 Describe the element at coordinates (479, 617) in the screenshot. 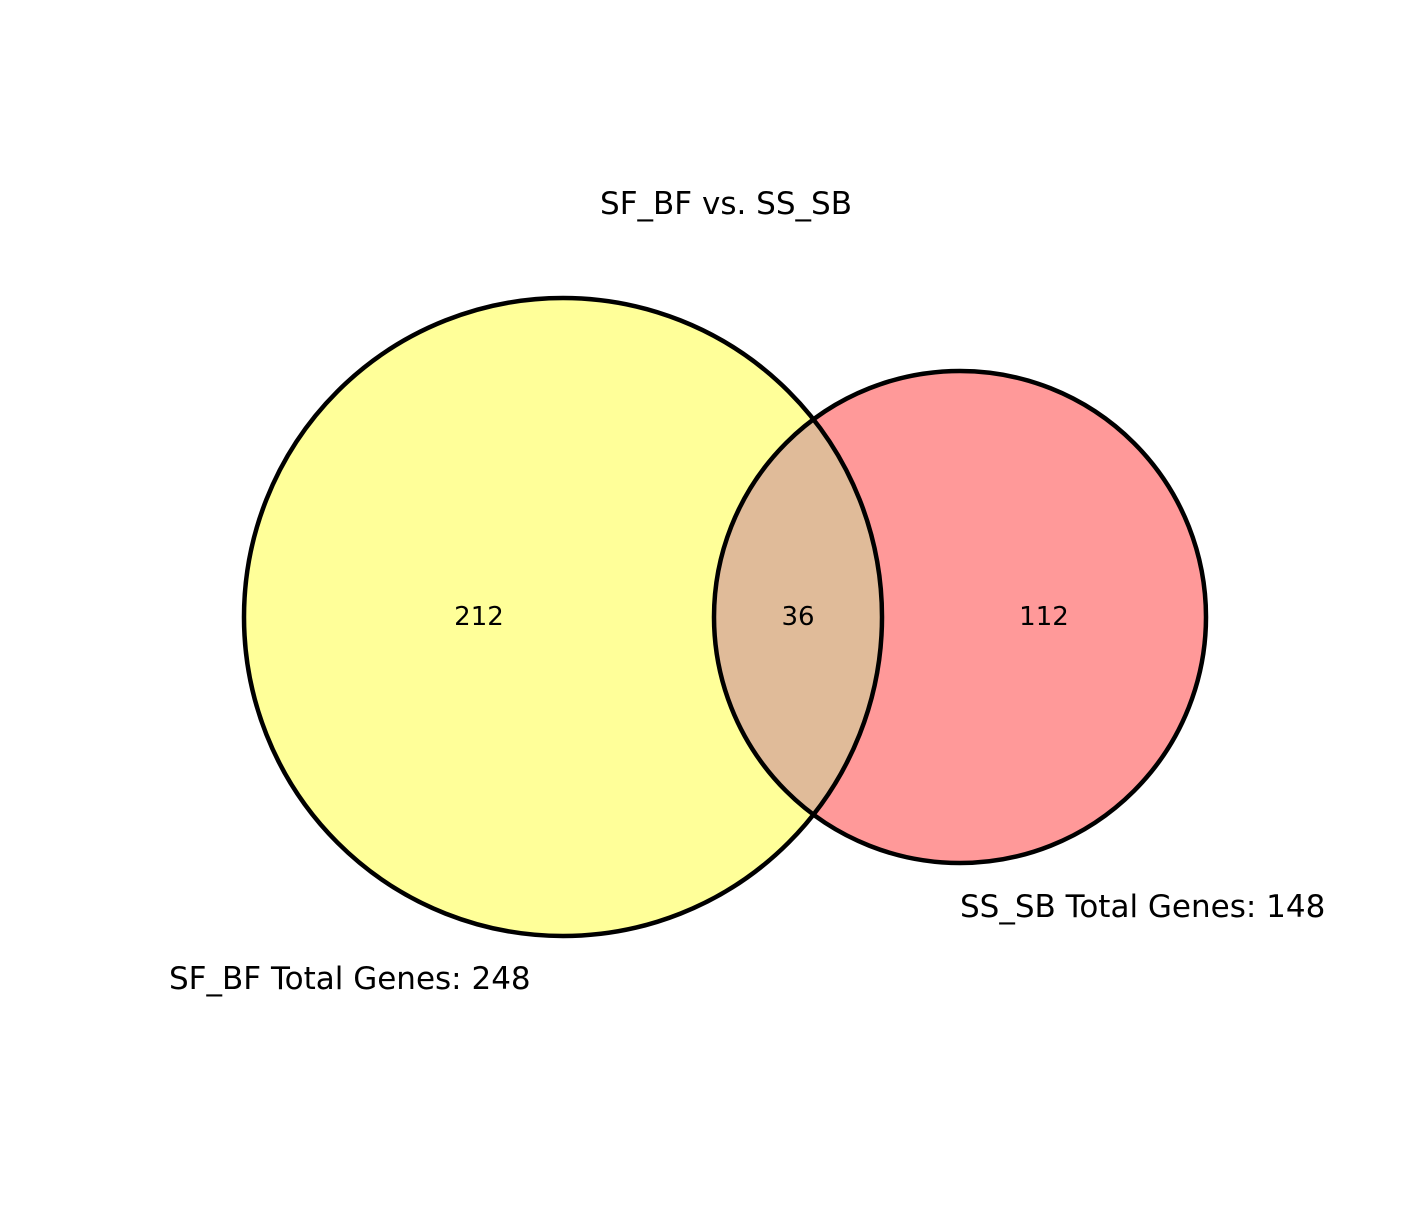

I see `sf-bf-only-count: 212` at that location.